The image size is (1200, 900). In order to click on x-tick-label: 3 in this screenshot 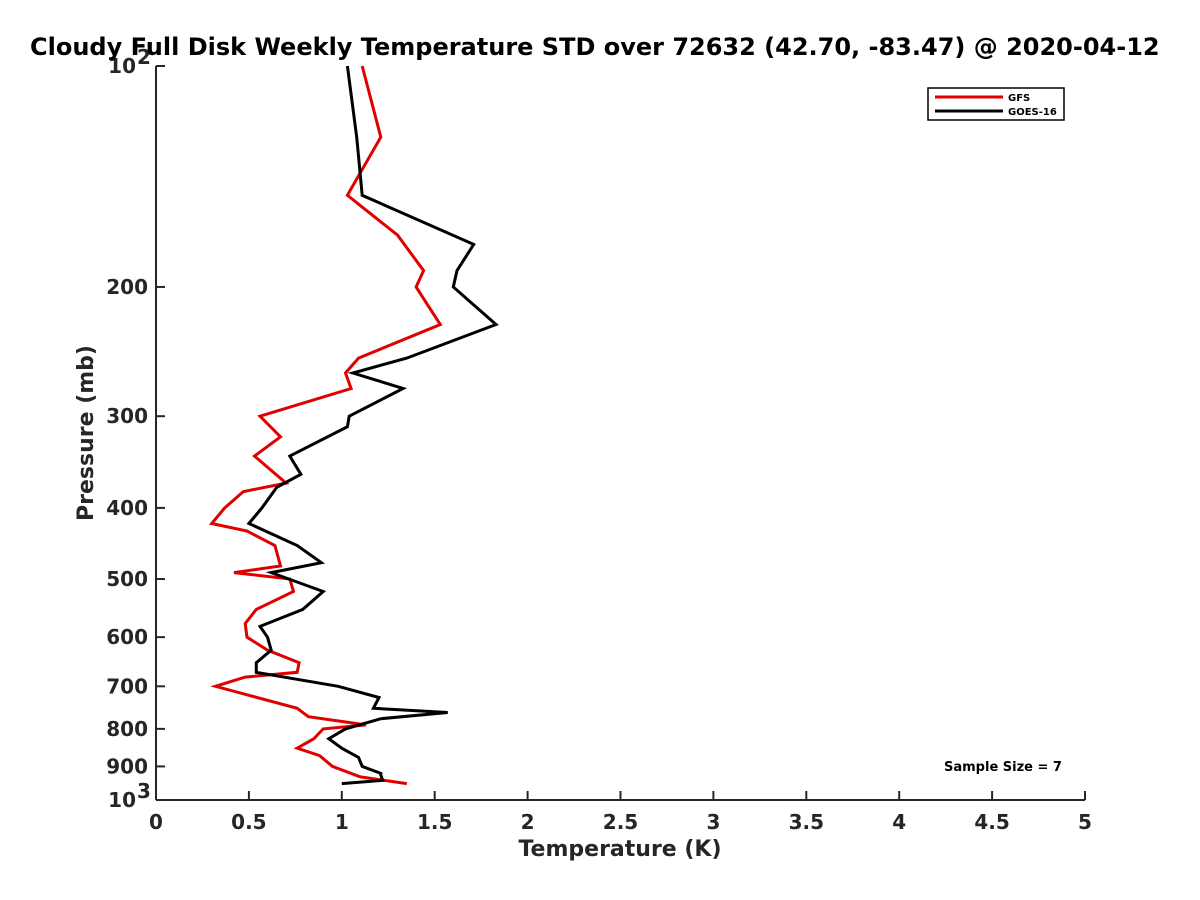, I will do `click(713, 822)`.